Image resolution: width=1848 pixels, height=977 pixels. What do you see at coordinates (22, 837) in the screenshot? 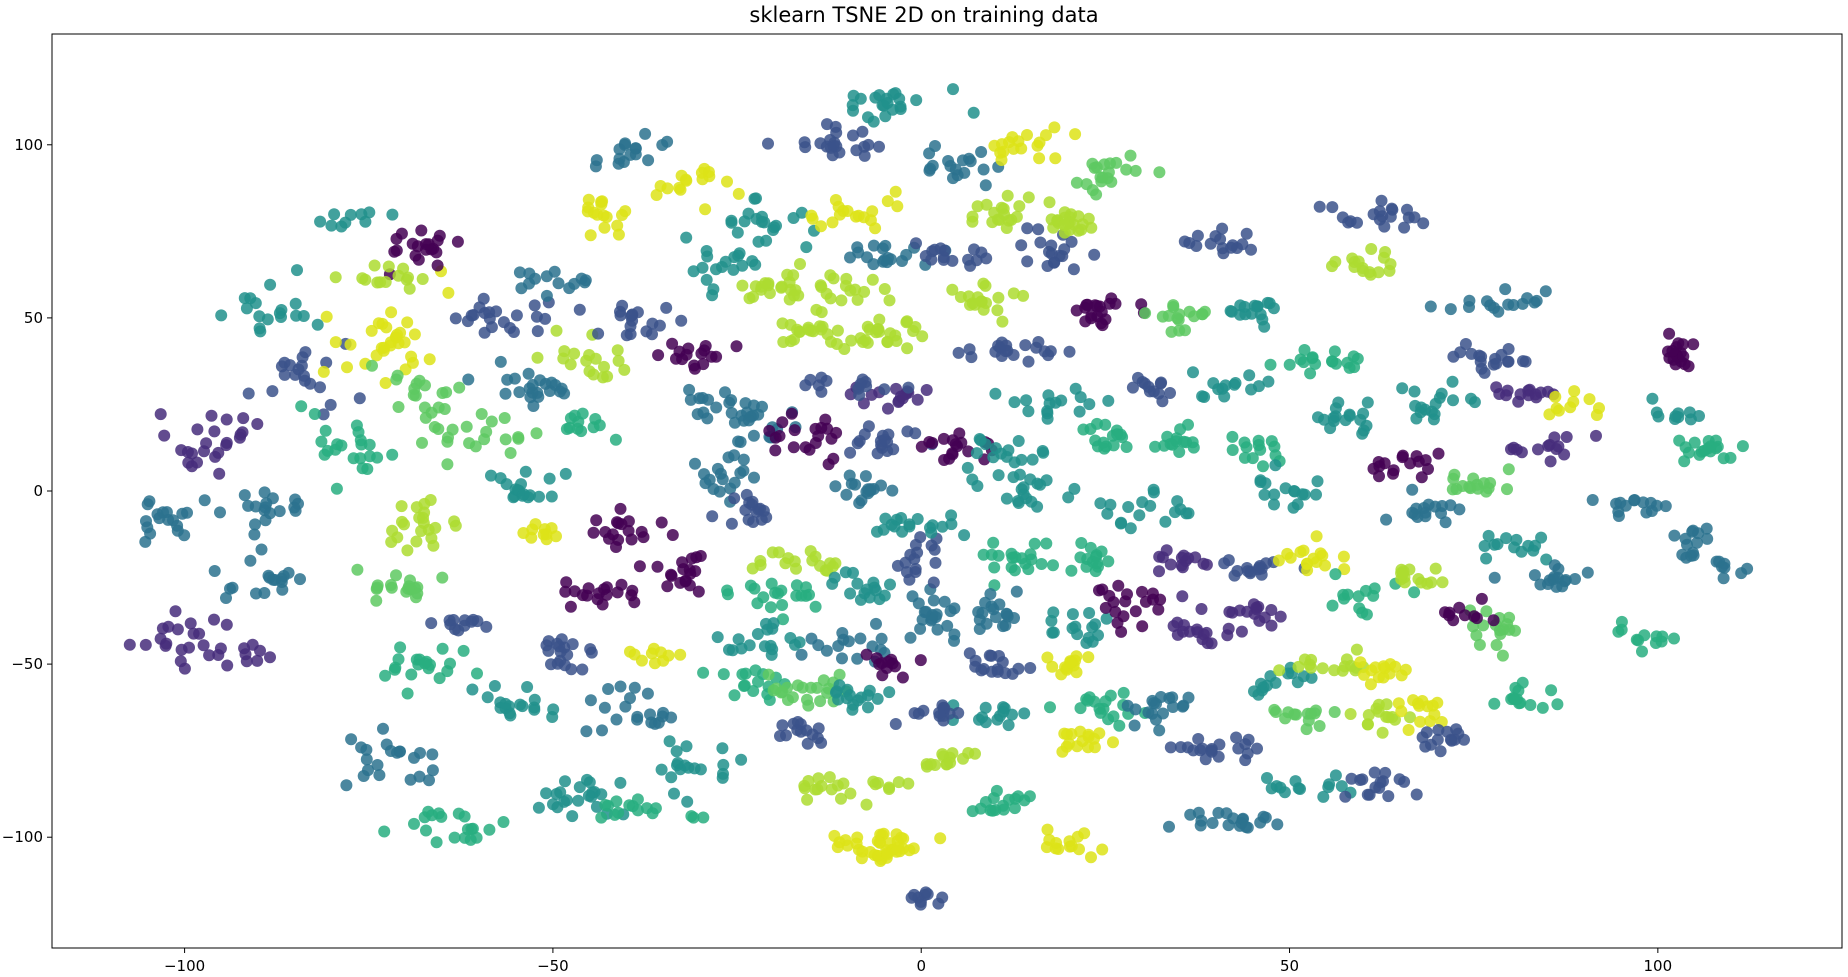
I see `y-tick-label: −100` at bounding box center [22, 837].